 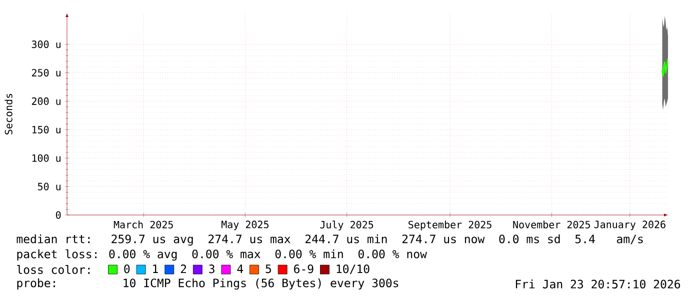 What do you see at coordinates (8, 114) in the screenshot?
I see `y-axis-title: Seconds` at bounding box center [8, 114].